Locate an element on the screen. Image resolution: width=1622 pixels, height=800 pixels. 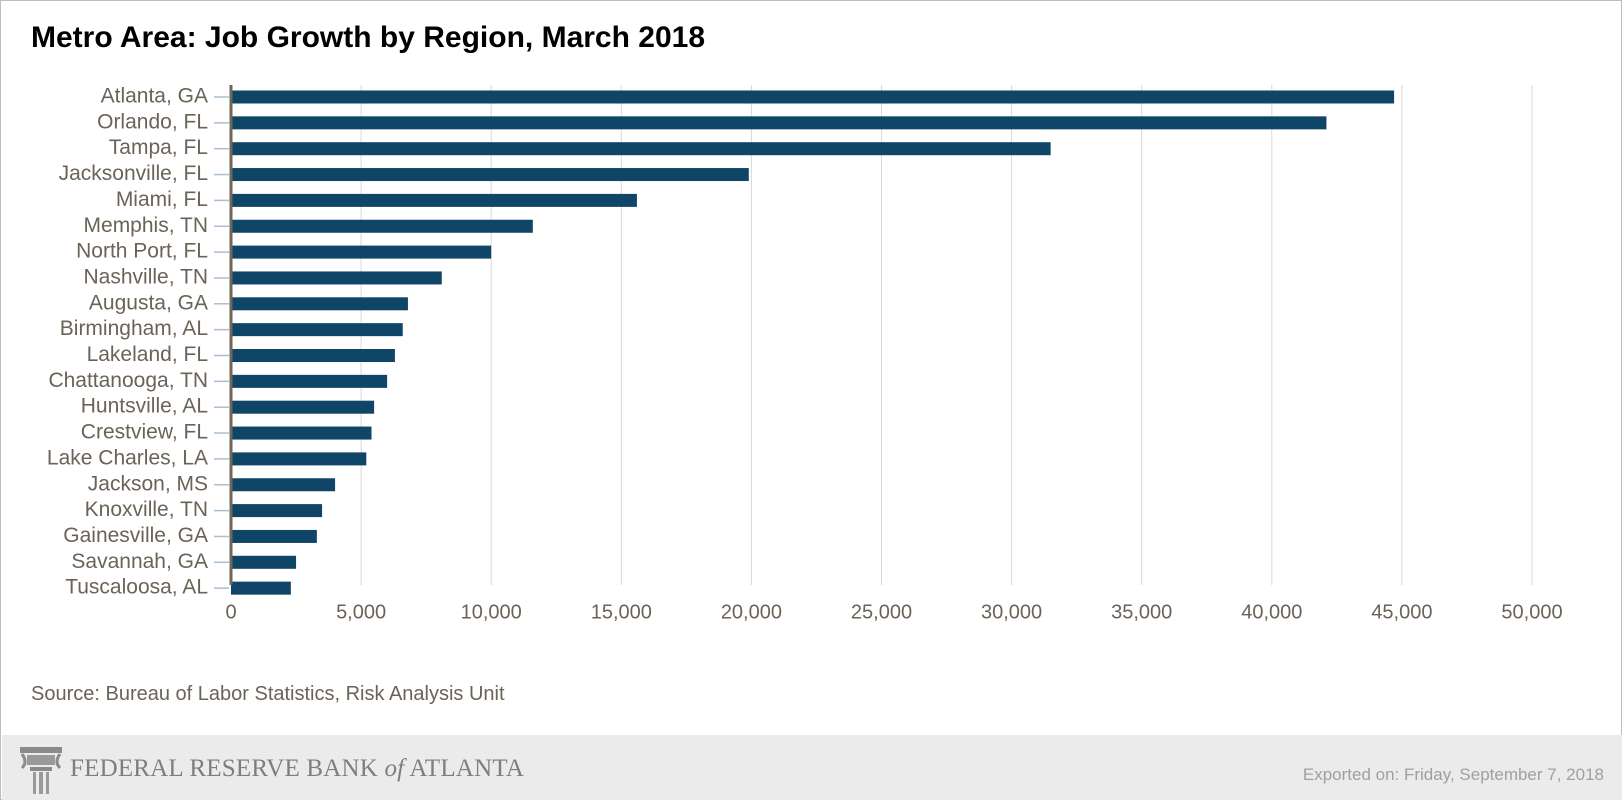
category-label: Orlando, FL is located at coordinates (152, 121).